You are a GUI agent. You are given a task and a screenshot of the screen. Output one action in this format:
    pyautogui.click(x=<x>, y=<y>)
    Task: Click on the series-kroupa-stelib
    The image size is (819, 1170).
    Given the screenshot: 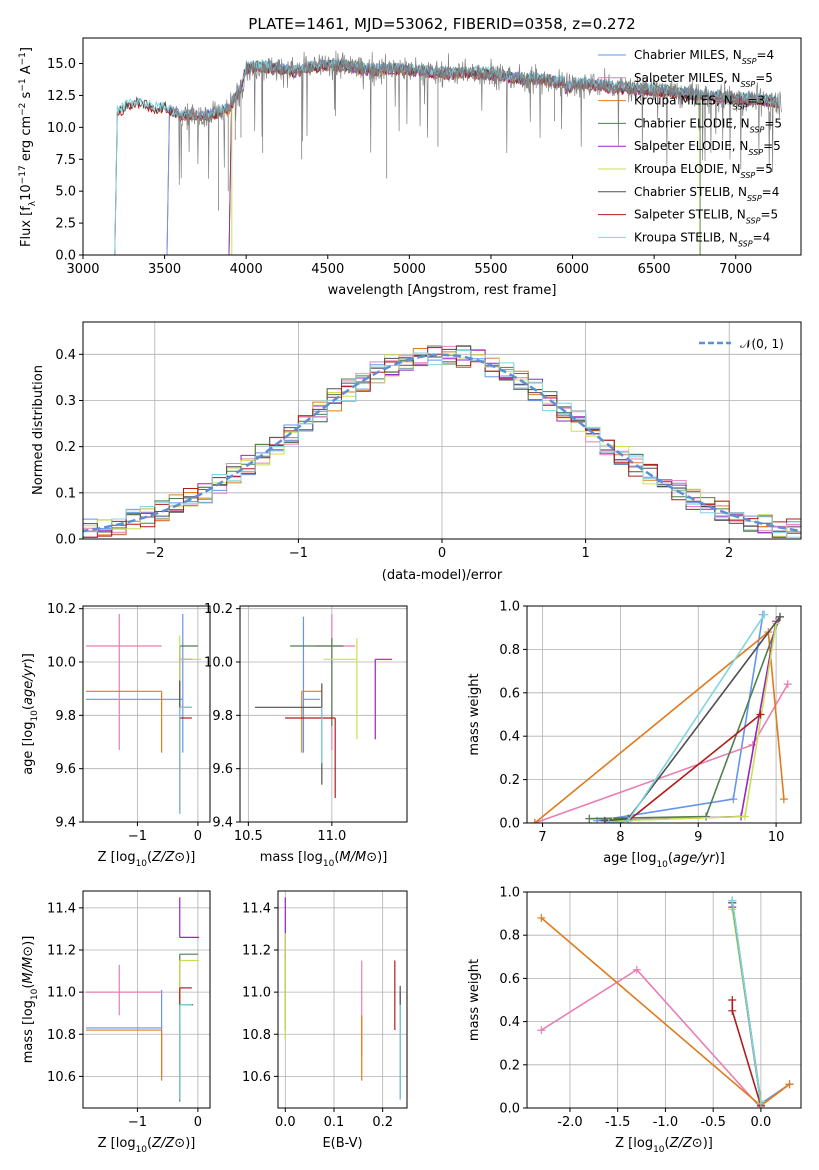 What is the action you would take?
    pyautogui.click(x=686, y=716)
    